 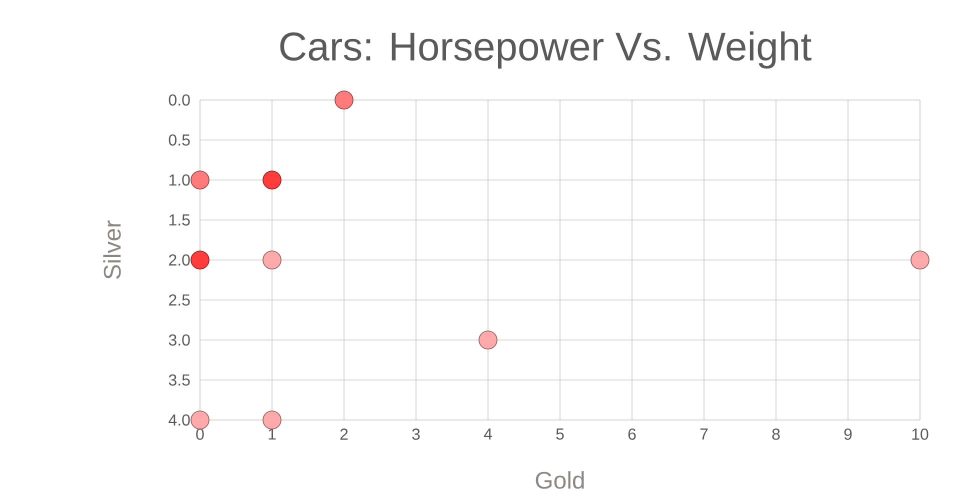 What do you see at coordinates (179, 380) in the screenshot?
I see `y-tick-label: 3.5` at bounding box center [179, 380].